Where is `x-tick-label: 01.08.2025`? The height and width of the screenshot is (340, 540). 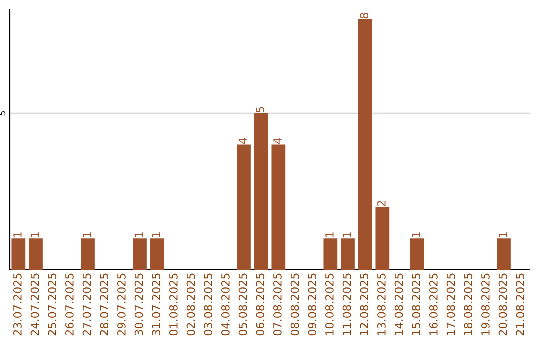
x-tick-label: 01.08.2025 is located at coordinates (173, 305).